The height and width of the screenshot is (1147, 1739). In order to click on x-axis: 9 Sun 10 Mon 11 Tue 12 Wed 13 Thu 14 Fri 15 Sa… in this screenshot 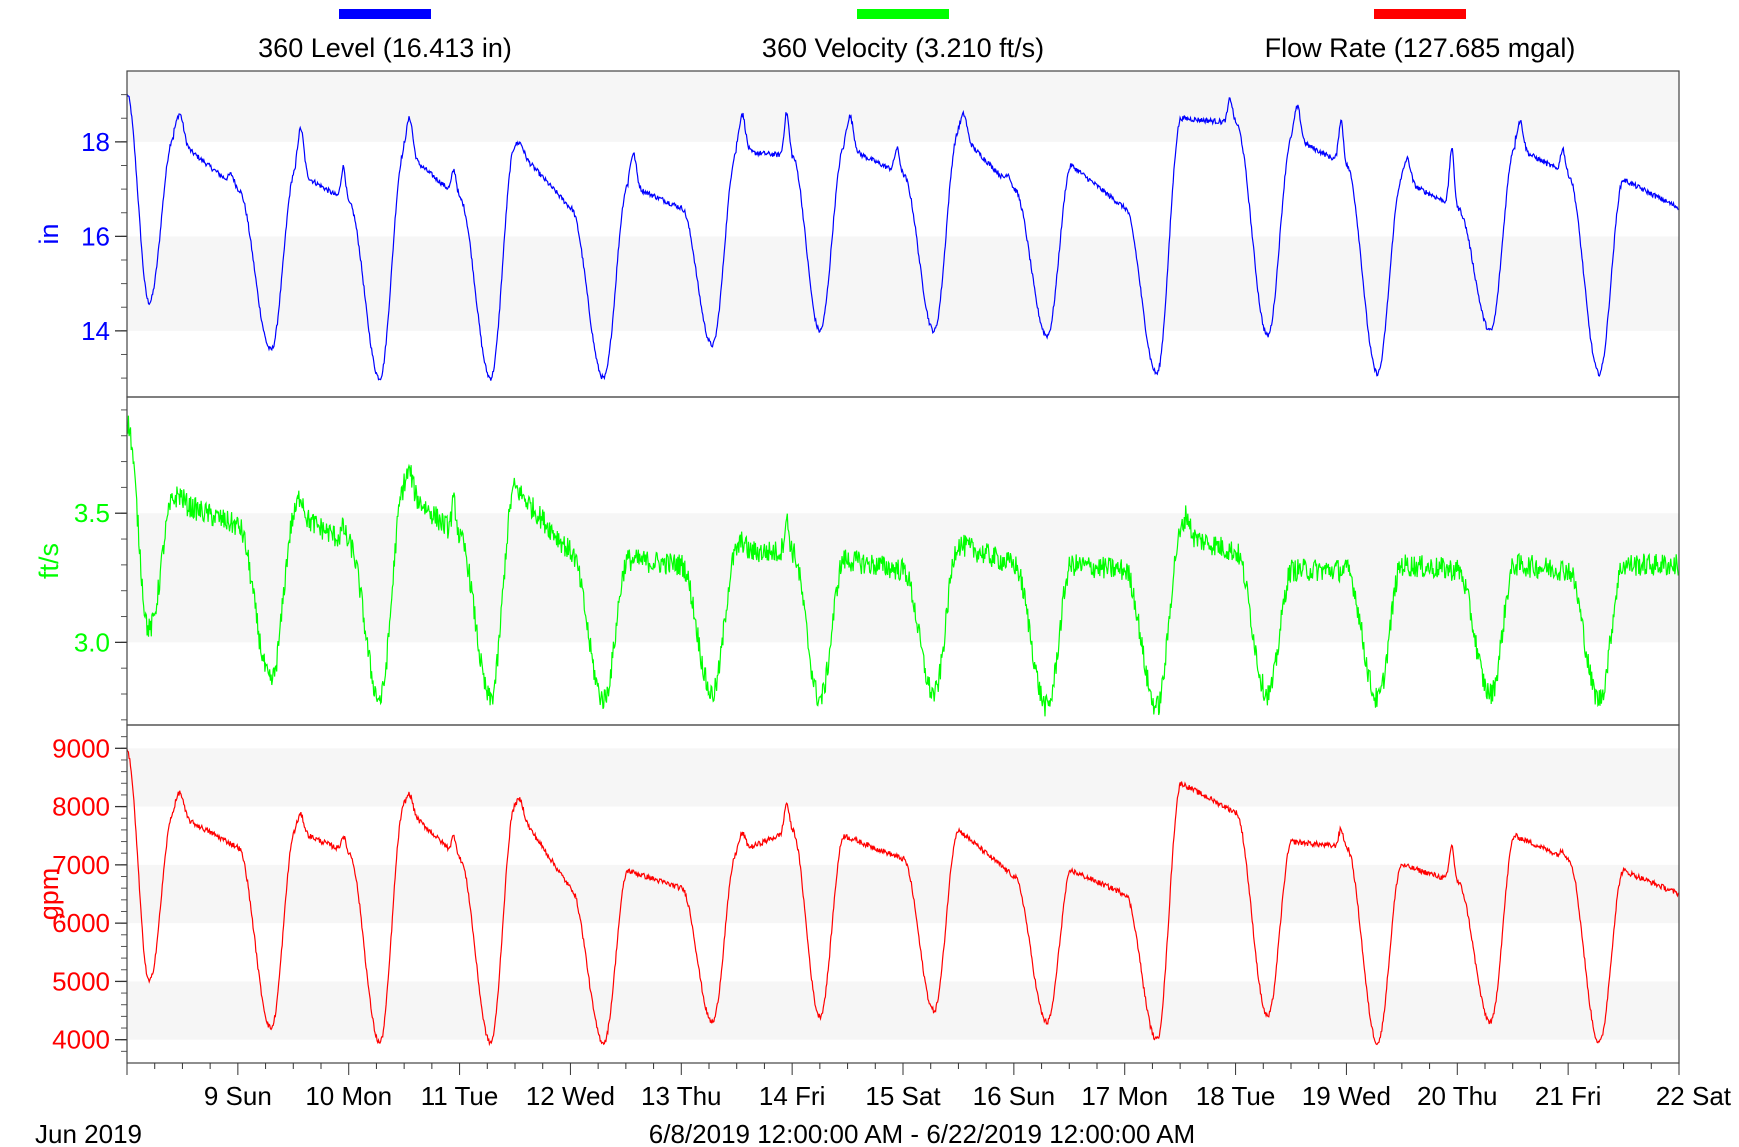, I will do `click(929, 1087)`.